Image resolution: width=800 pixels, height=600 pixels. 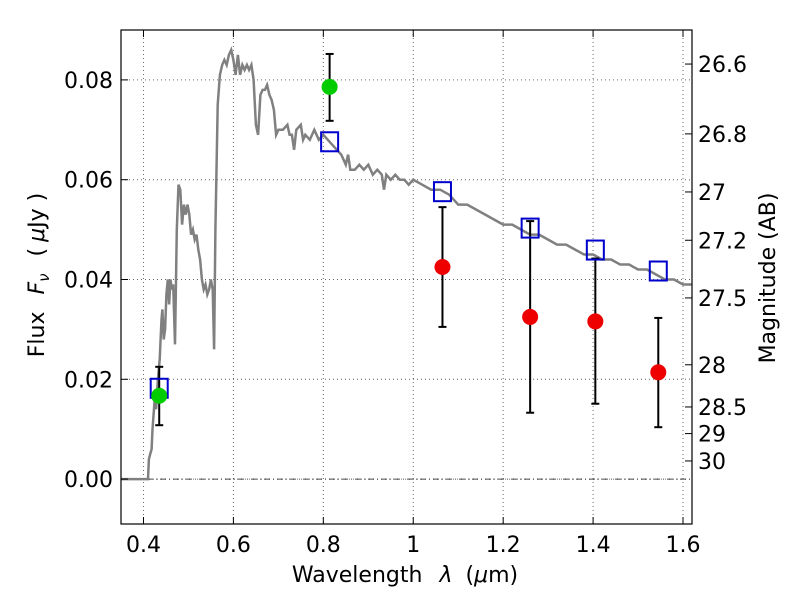 What do you see at coordinates (413, 545) in the screenshot?
I see `x-tick-label: 1` at bounding box center [413, 545].